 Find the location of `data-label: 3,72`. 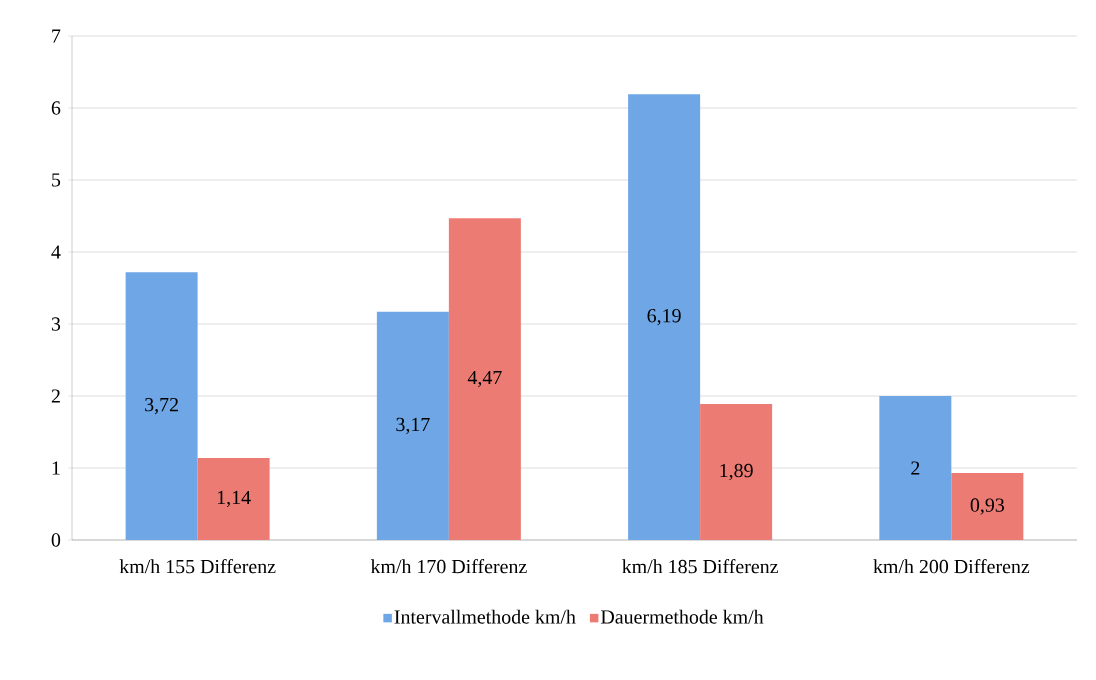

data-label: 3,72 is located at coordinates (161, 406).